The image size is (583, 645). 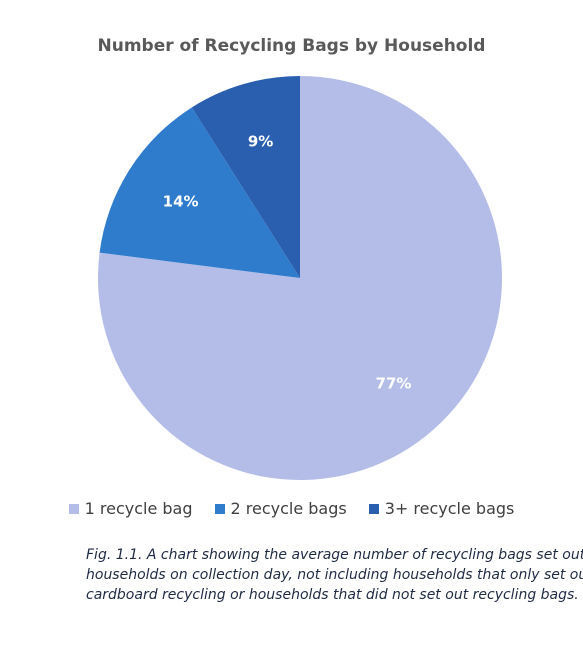 What do you see at coordinates (291, 46) in the screenshot?
I see `chart-title: Number of Recycling Bags by Household` at bounding box center [291, 46].